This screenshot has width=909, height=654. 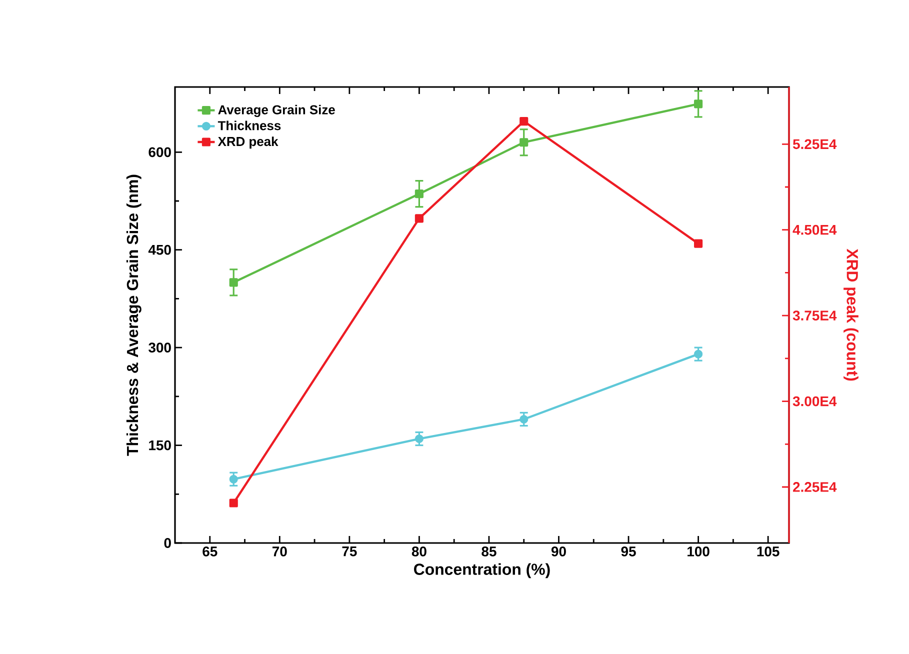 What do you see at coordinates (349, 551) in the screenshot?
I see `x-tick-label: 75` at bounding box center [349, 551].